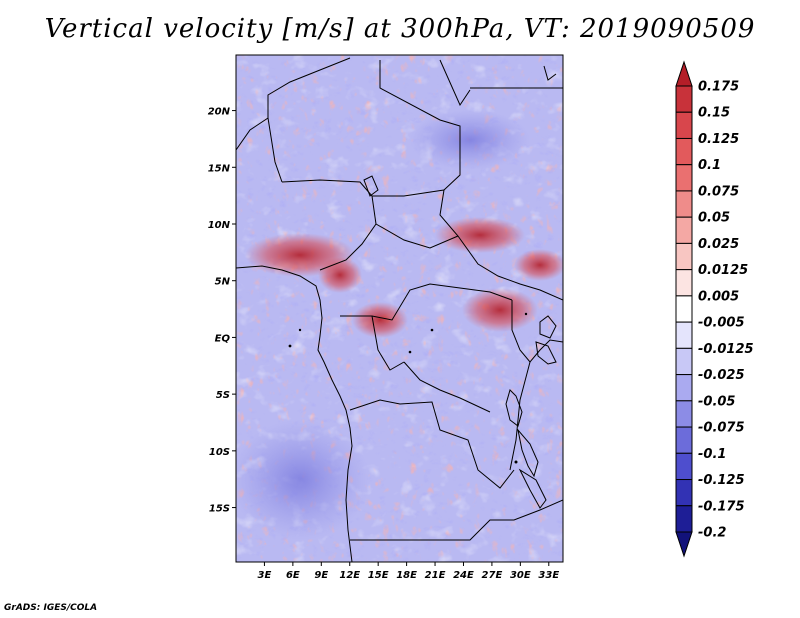 The height and width of the screenshot is (618, 800). What do you see at coordinates (718, 139) in the screenshot?
I see `colorbar-label: 0.125` at bounding box center [718, 139].